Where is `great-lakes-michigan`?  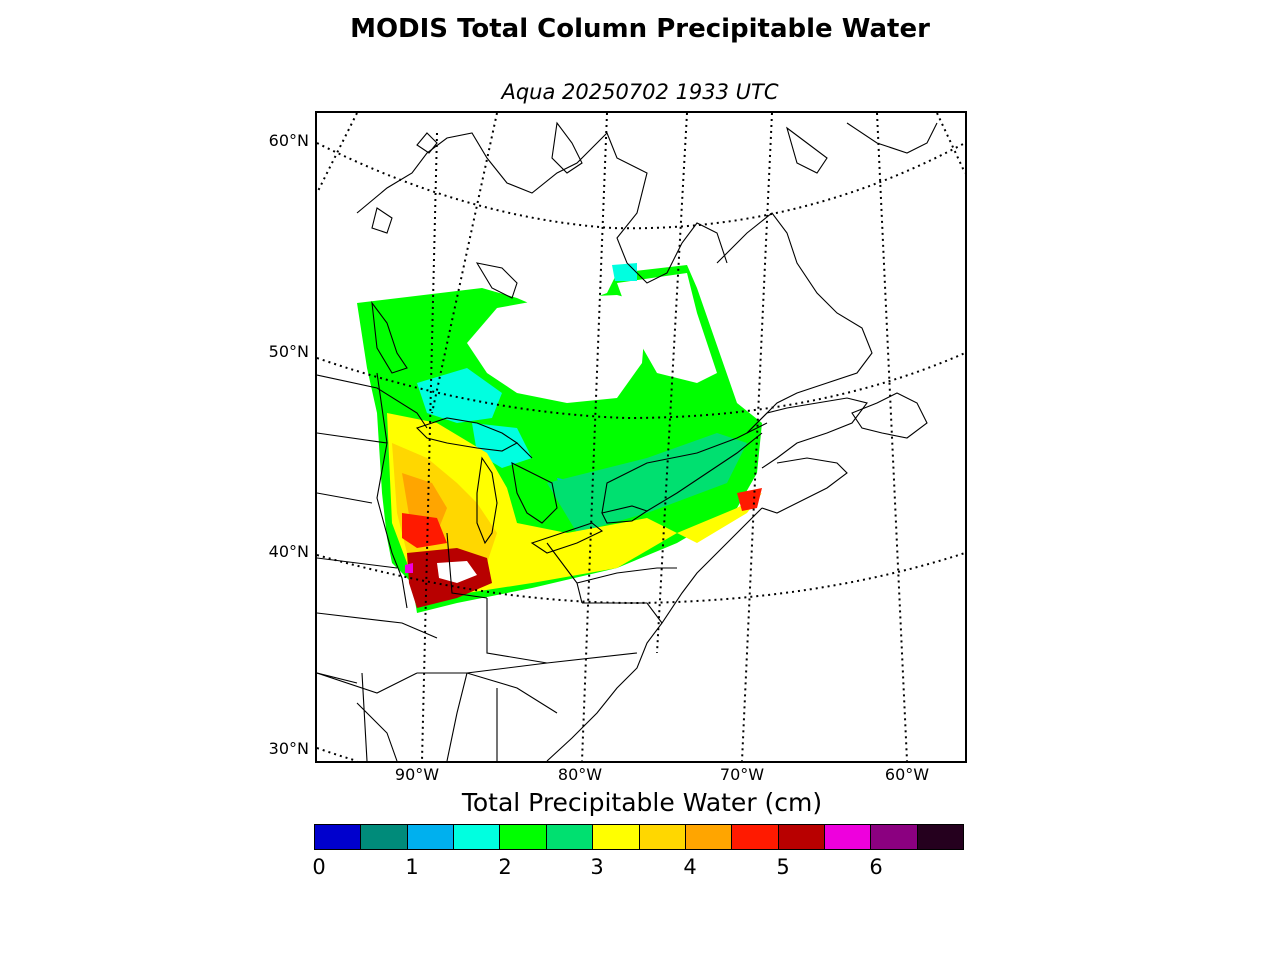
great-lakes-michigan is located at coordinates (487, 500).